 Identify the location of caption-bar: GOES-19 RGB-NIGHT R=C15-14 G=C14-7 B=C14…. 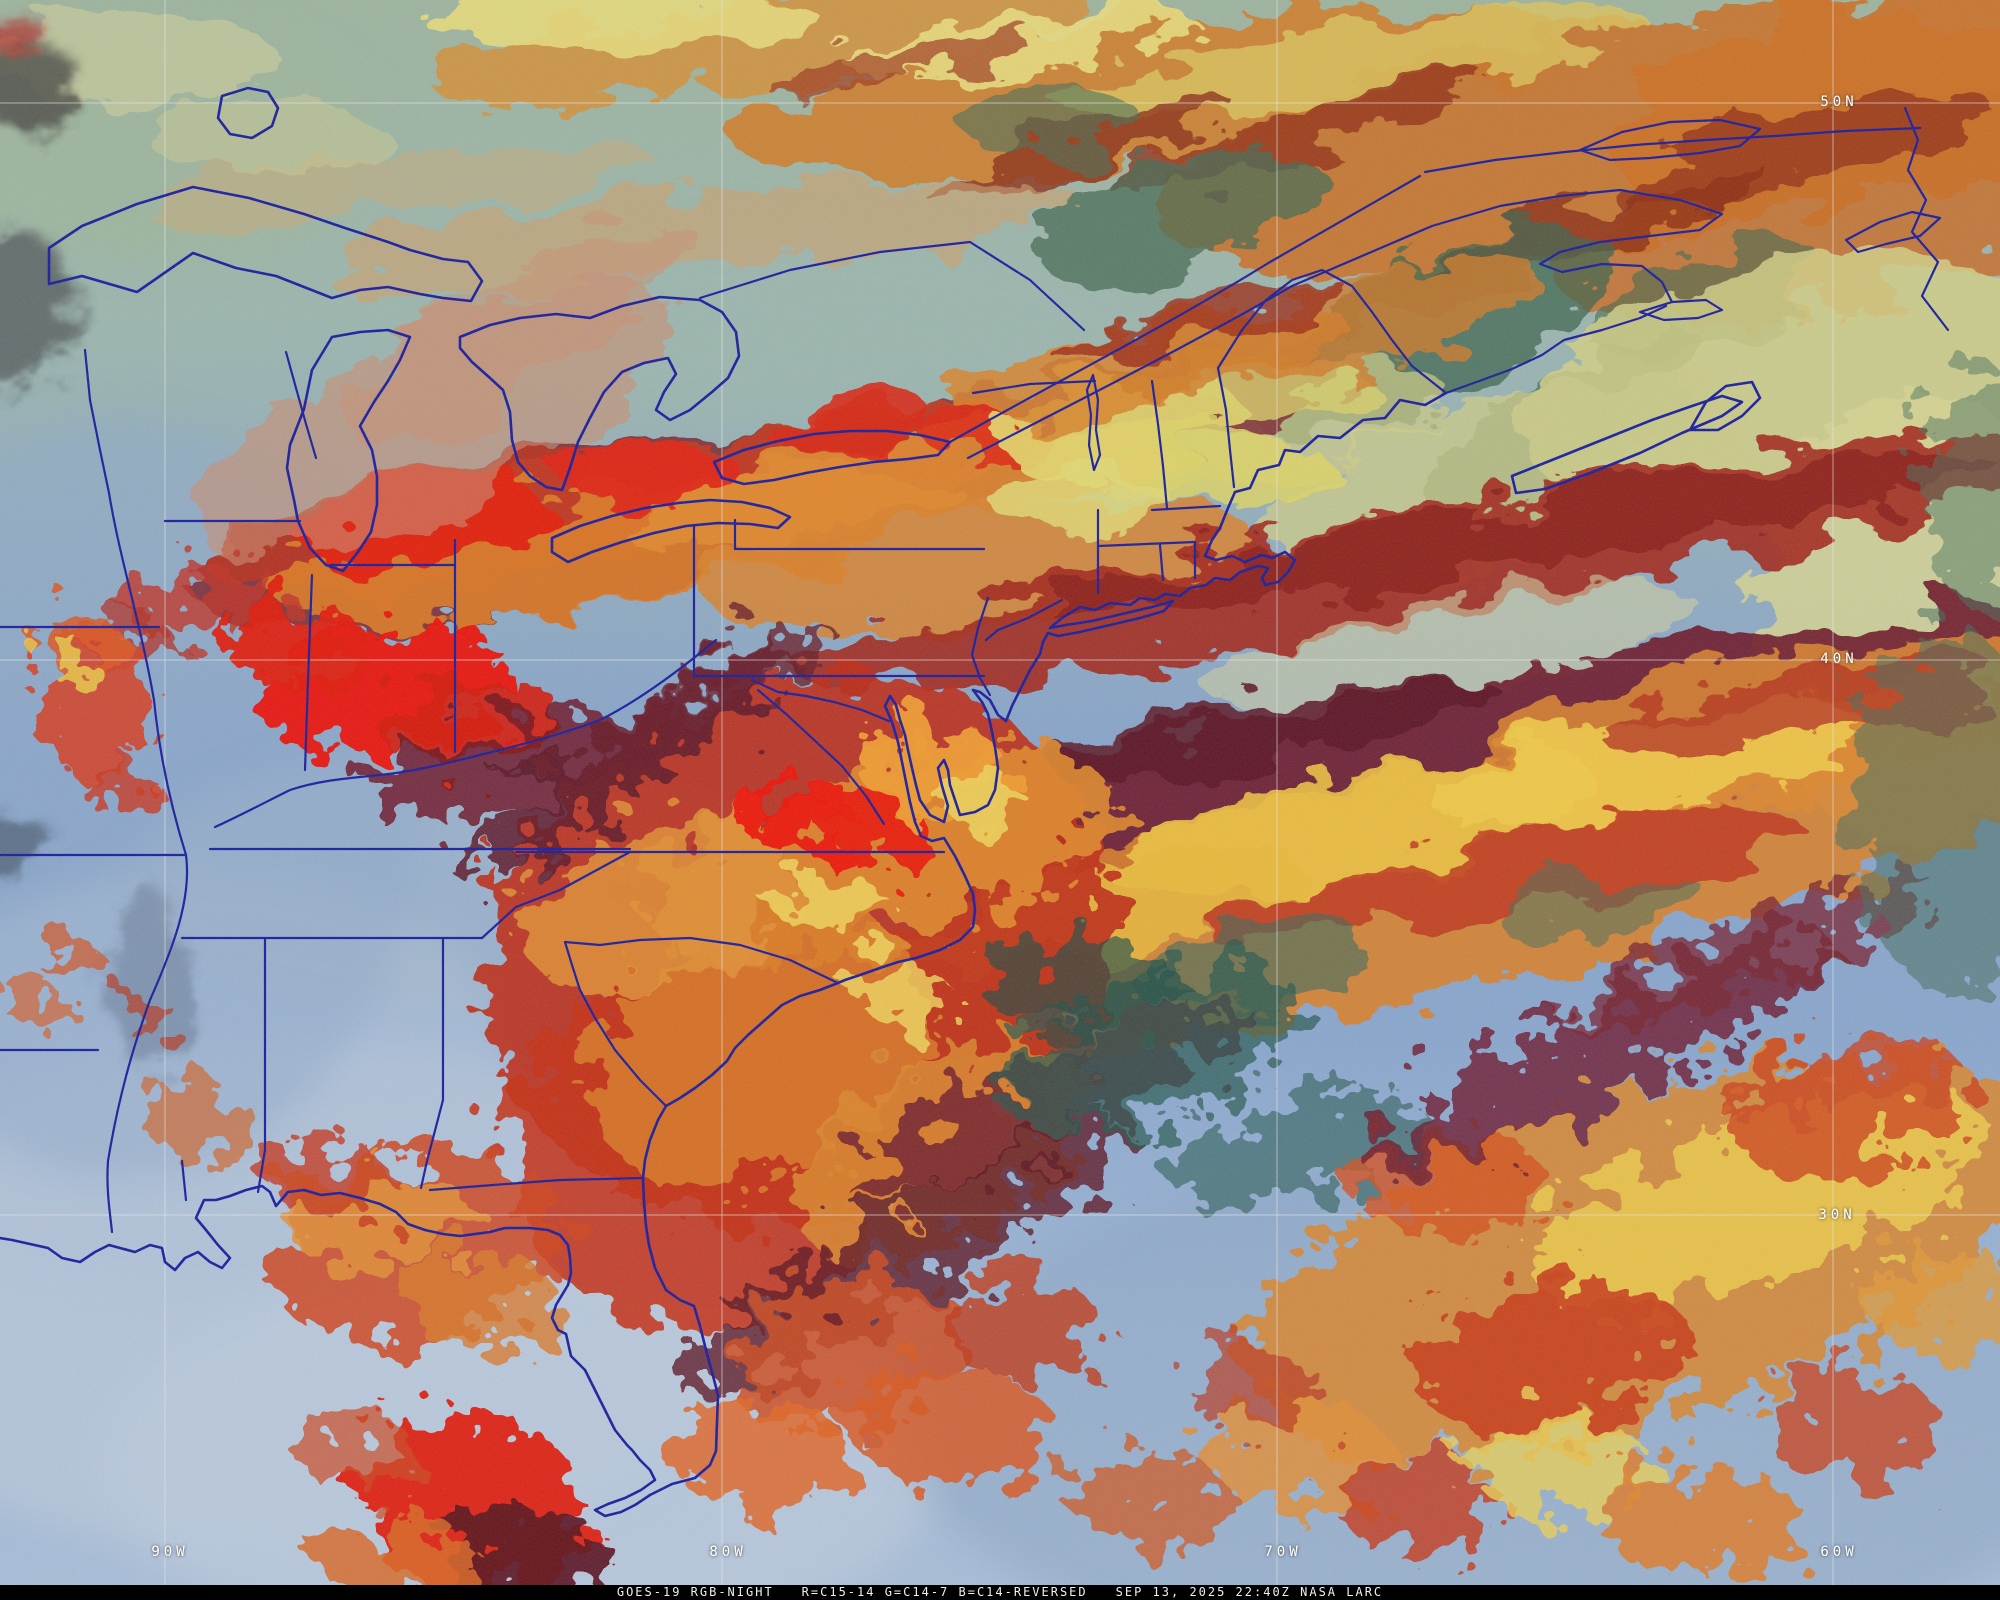
(1000, 1592).